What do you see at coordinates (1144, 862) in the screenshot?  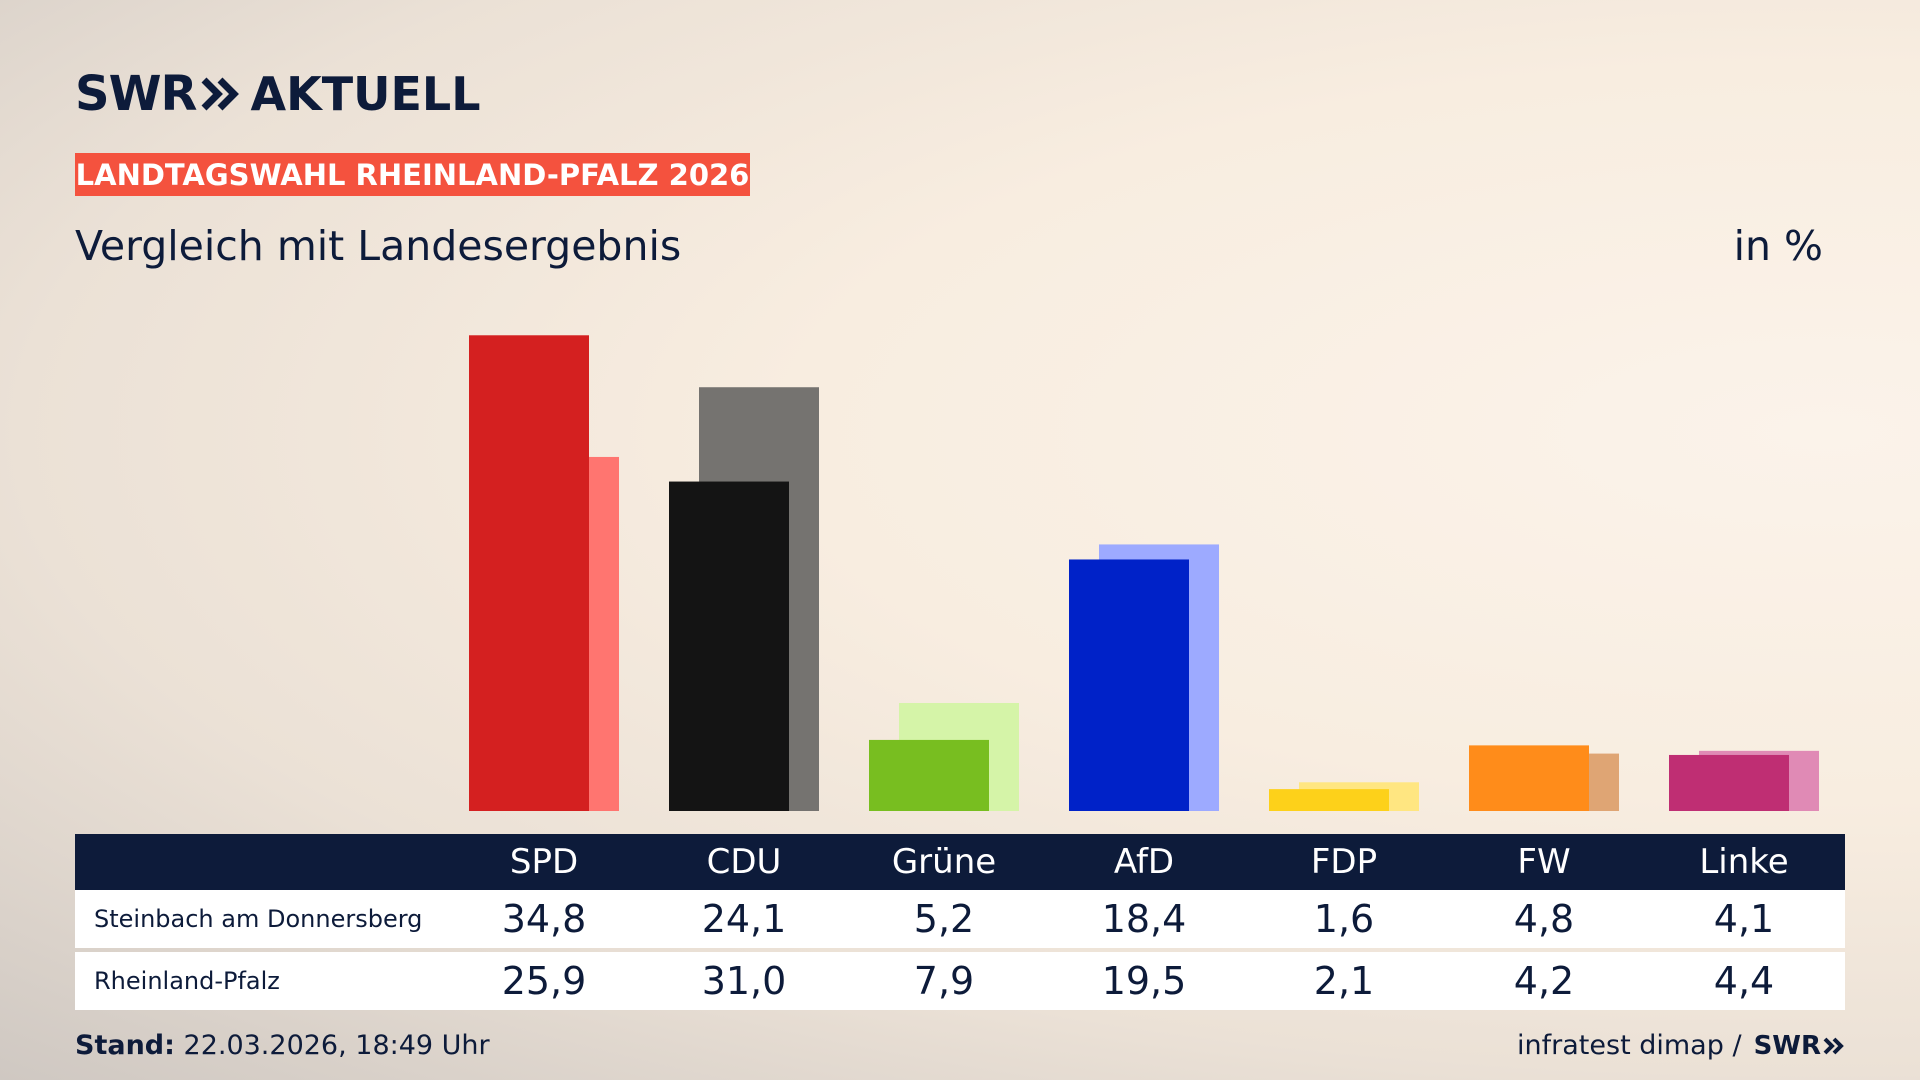 I see `party-header-afd: AfD` at bounding box center [1144, 862].